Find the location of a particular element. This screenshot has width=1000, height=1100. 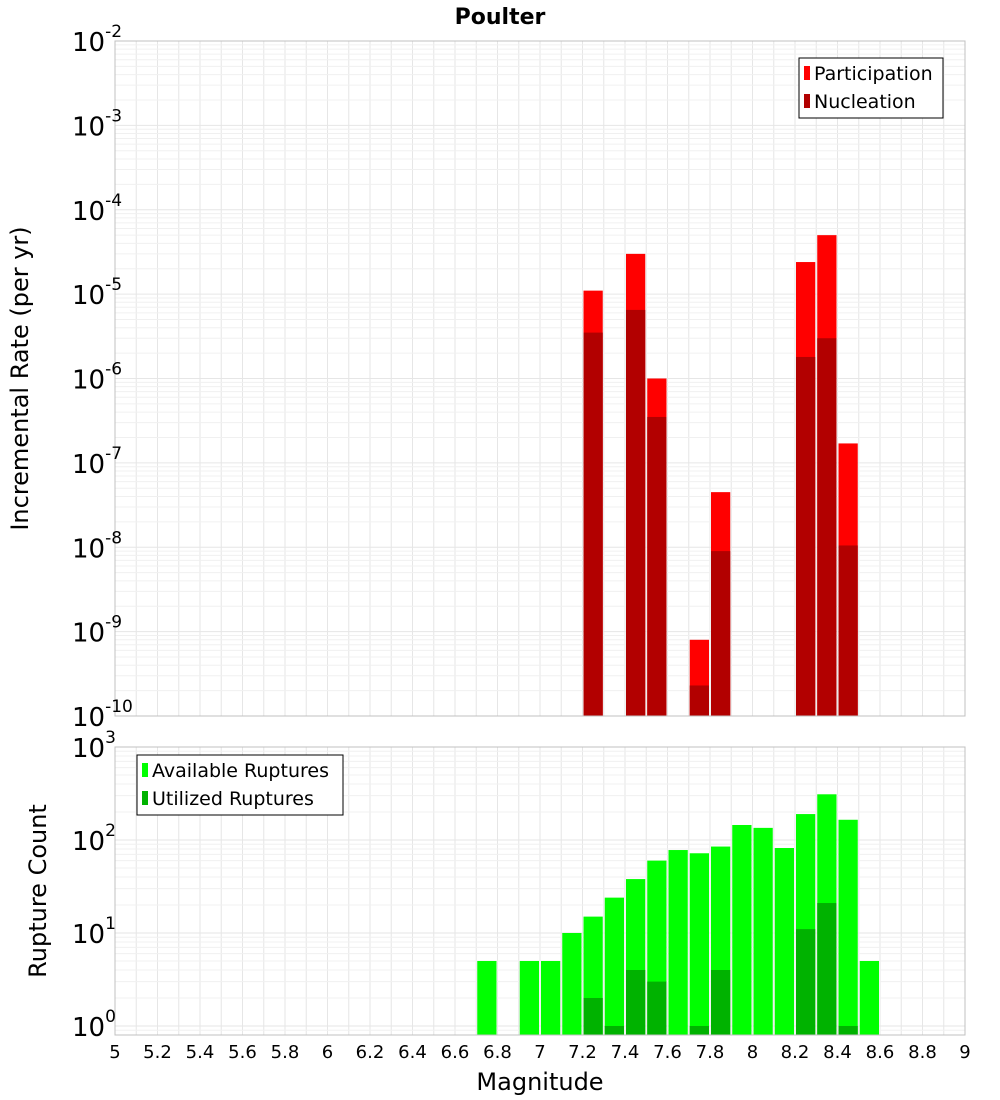

y-tick-label: 10⁻⁹ is located at coordinates (97, 631).